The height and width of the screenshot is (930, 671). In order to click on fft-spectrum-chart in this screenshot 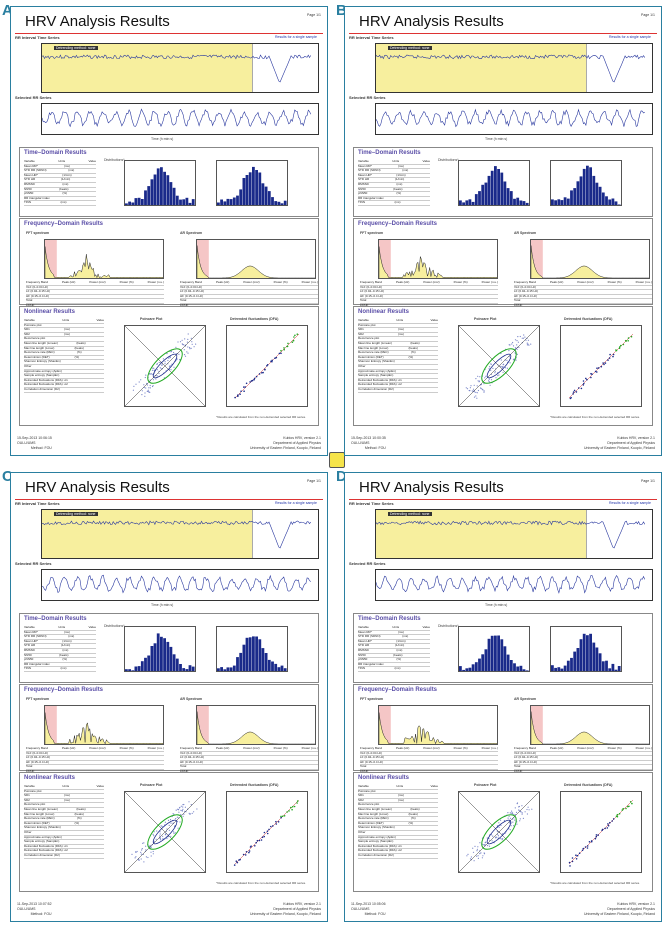, I will do `click(104, 259)`.